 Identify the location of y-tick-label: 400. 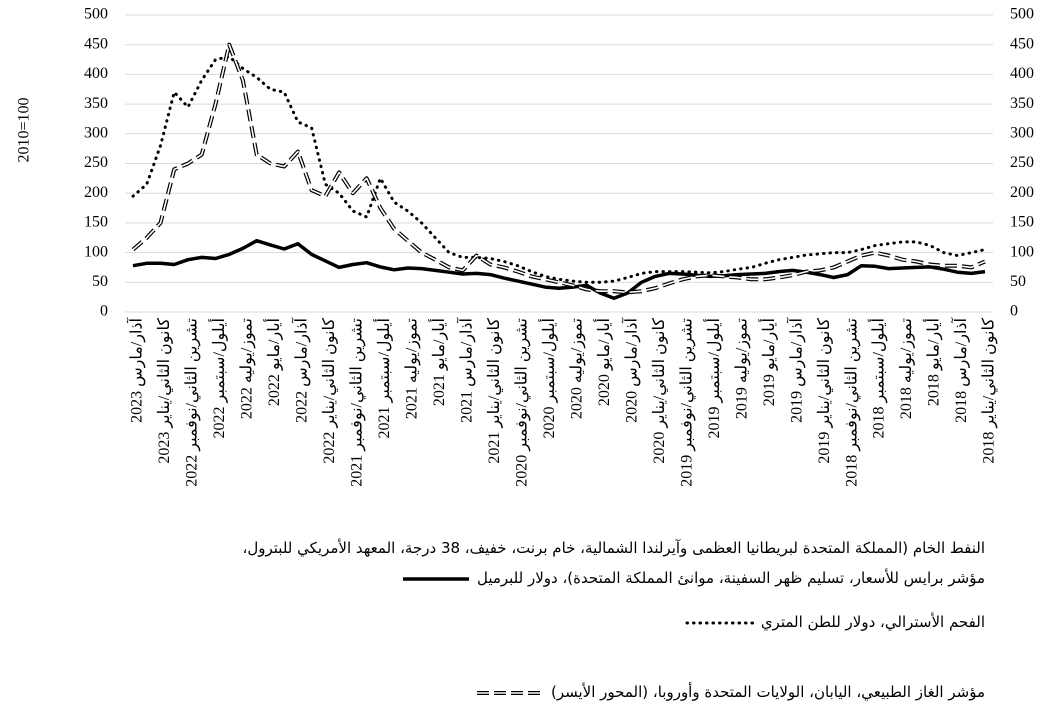
(96, 73).